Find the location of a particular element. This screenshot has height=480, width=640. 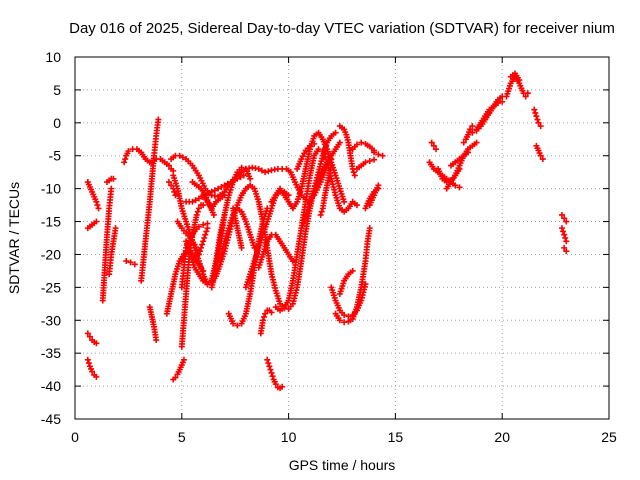

series-track-av is located at coordinates (378, 154).